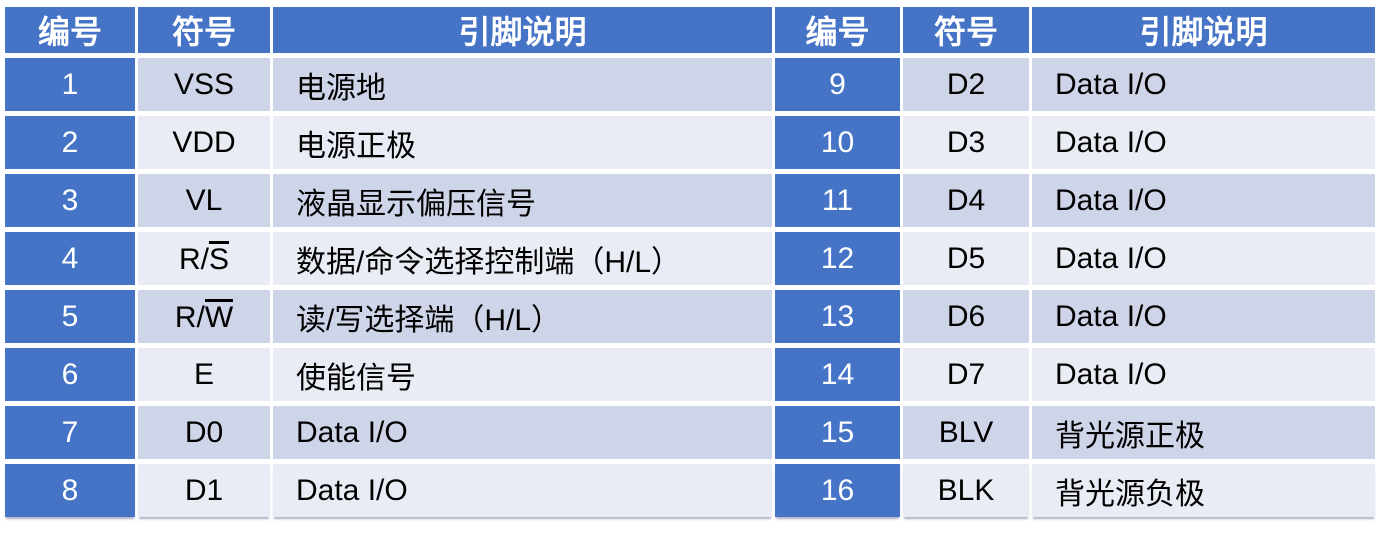  I want to click on pin-row-8-16: 8 D1 Data I/O 16 BLK 背光源负极, so click(690, 490).